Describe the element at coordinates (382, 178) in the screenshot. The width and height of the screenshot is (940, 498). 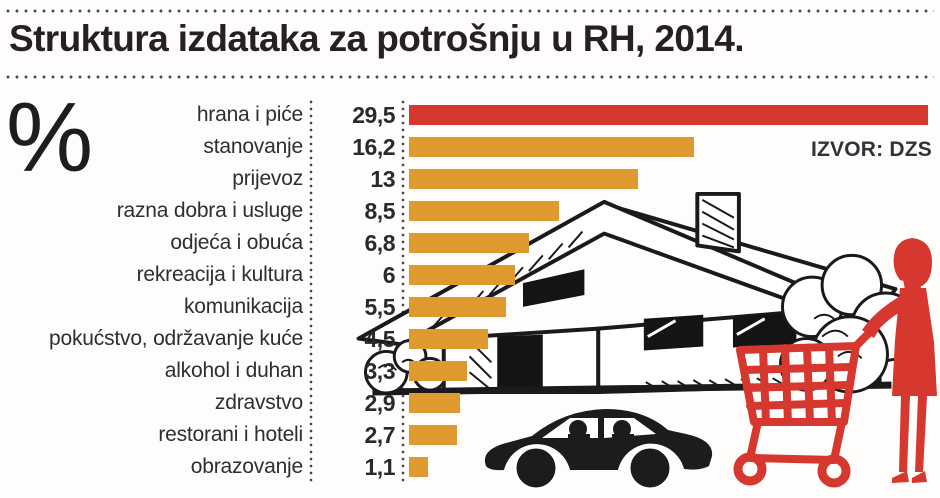
I see `value-label: 13` at that location.